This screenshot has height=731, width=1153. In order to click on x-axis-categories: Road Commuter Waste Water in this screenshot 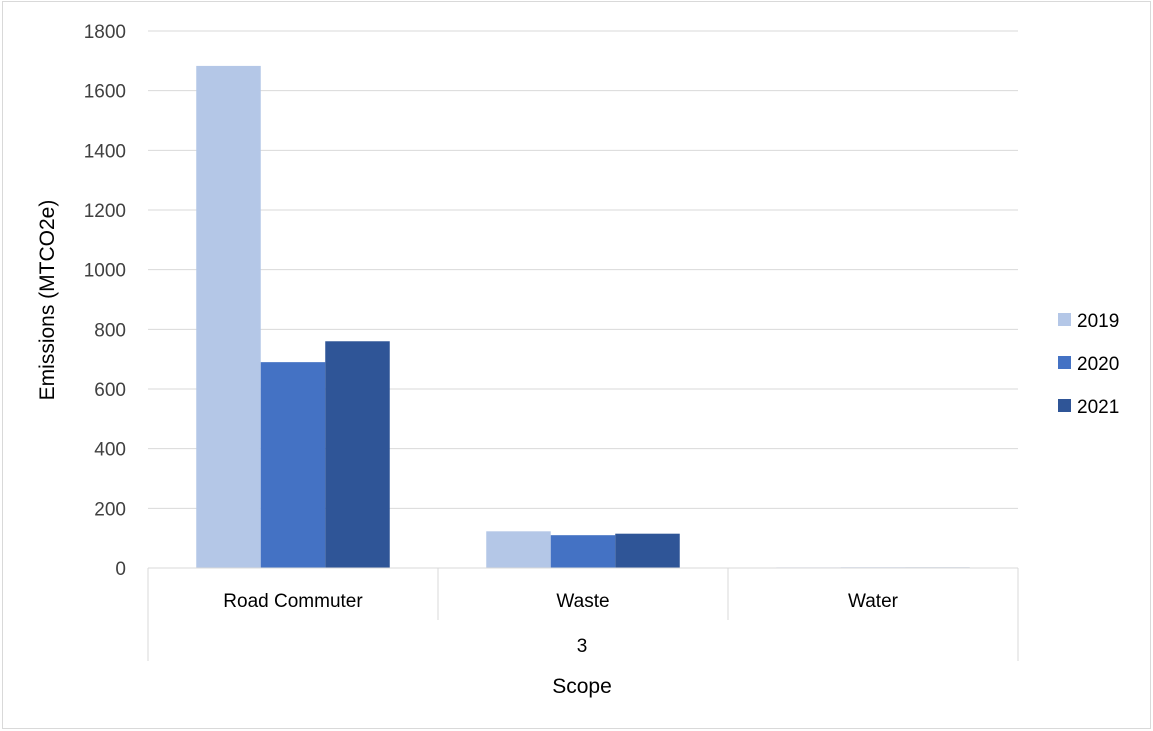, I will do `click(560, 601)`.